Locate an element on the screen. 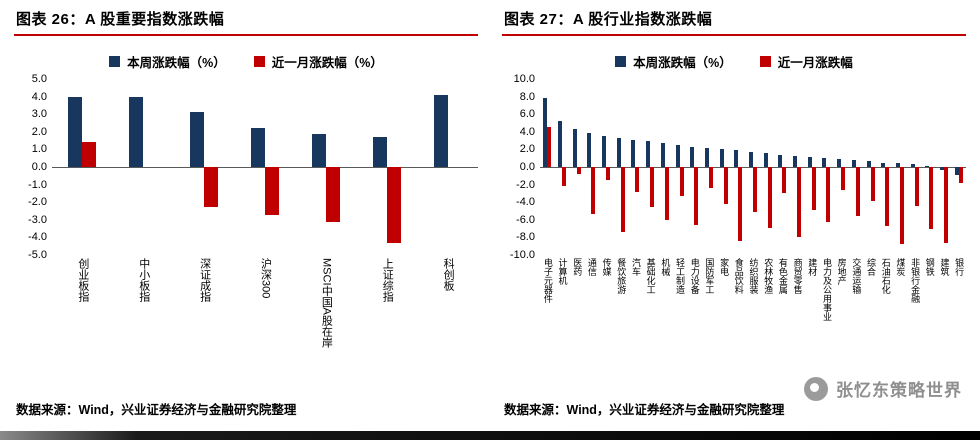  x-category-label: 汽车 is located at coordinates (635, 322).